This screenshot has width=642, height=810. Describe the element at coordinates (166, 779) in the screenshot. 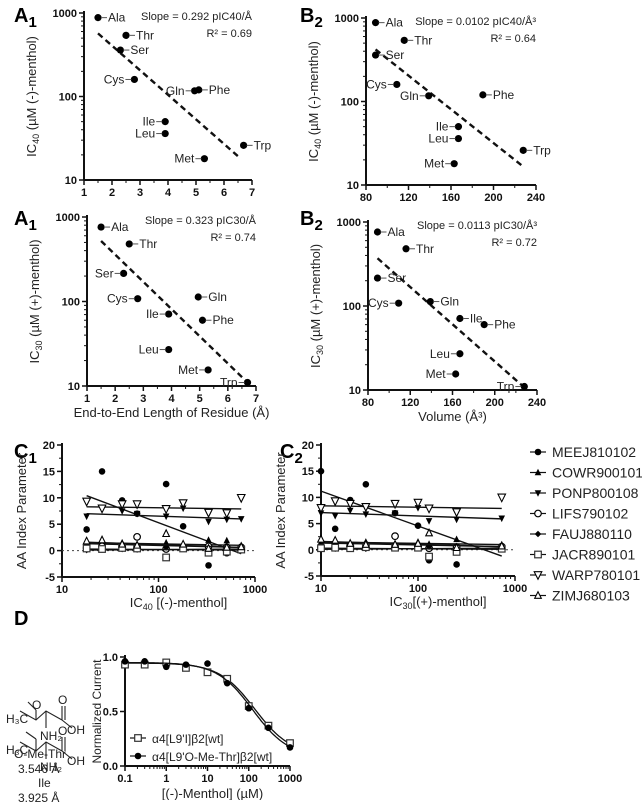

I see `x-tick-label: 1` at that location.